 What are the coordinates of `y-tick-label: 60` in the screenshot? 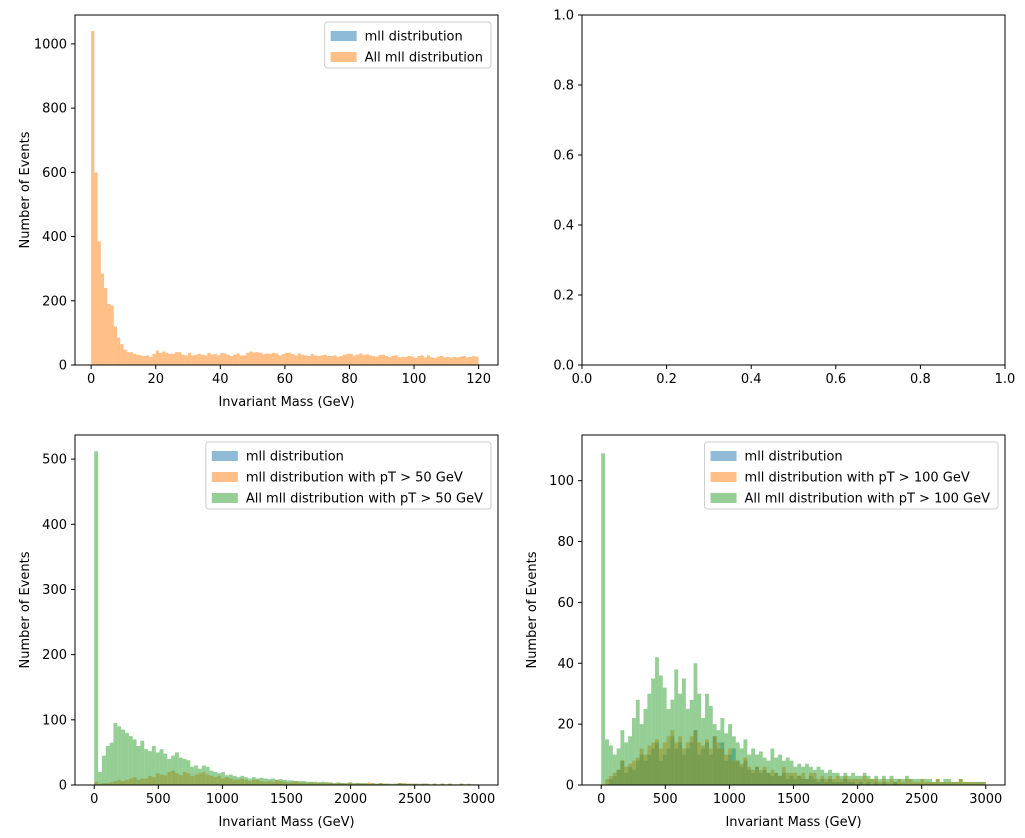 It's located at (565, 603).